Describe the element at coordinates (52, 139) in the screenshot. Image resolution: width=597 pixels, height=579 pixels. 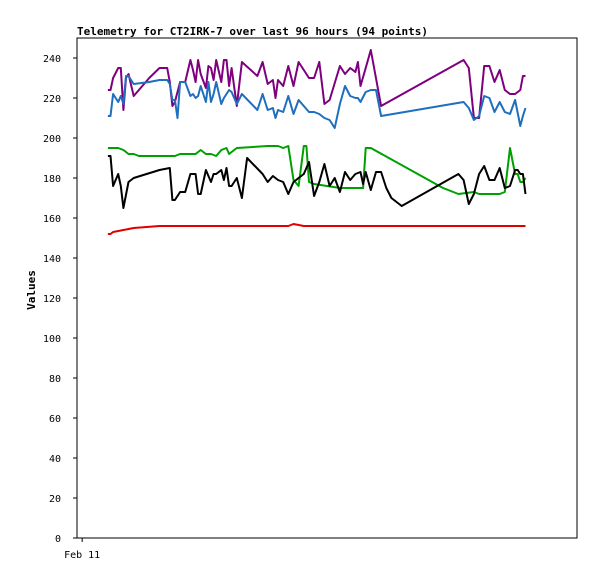
I see `y-tick-label: 200` at that location.